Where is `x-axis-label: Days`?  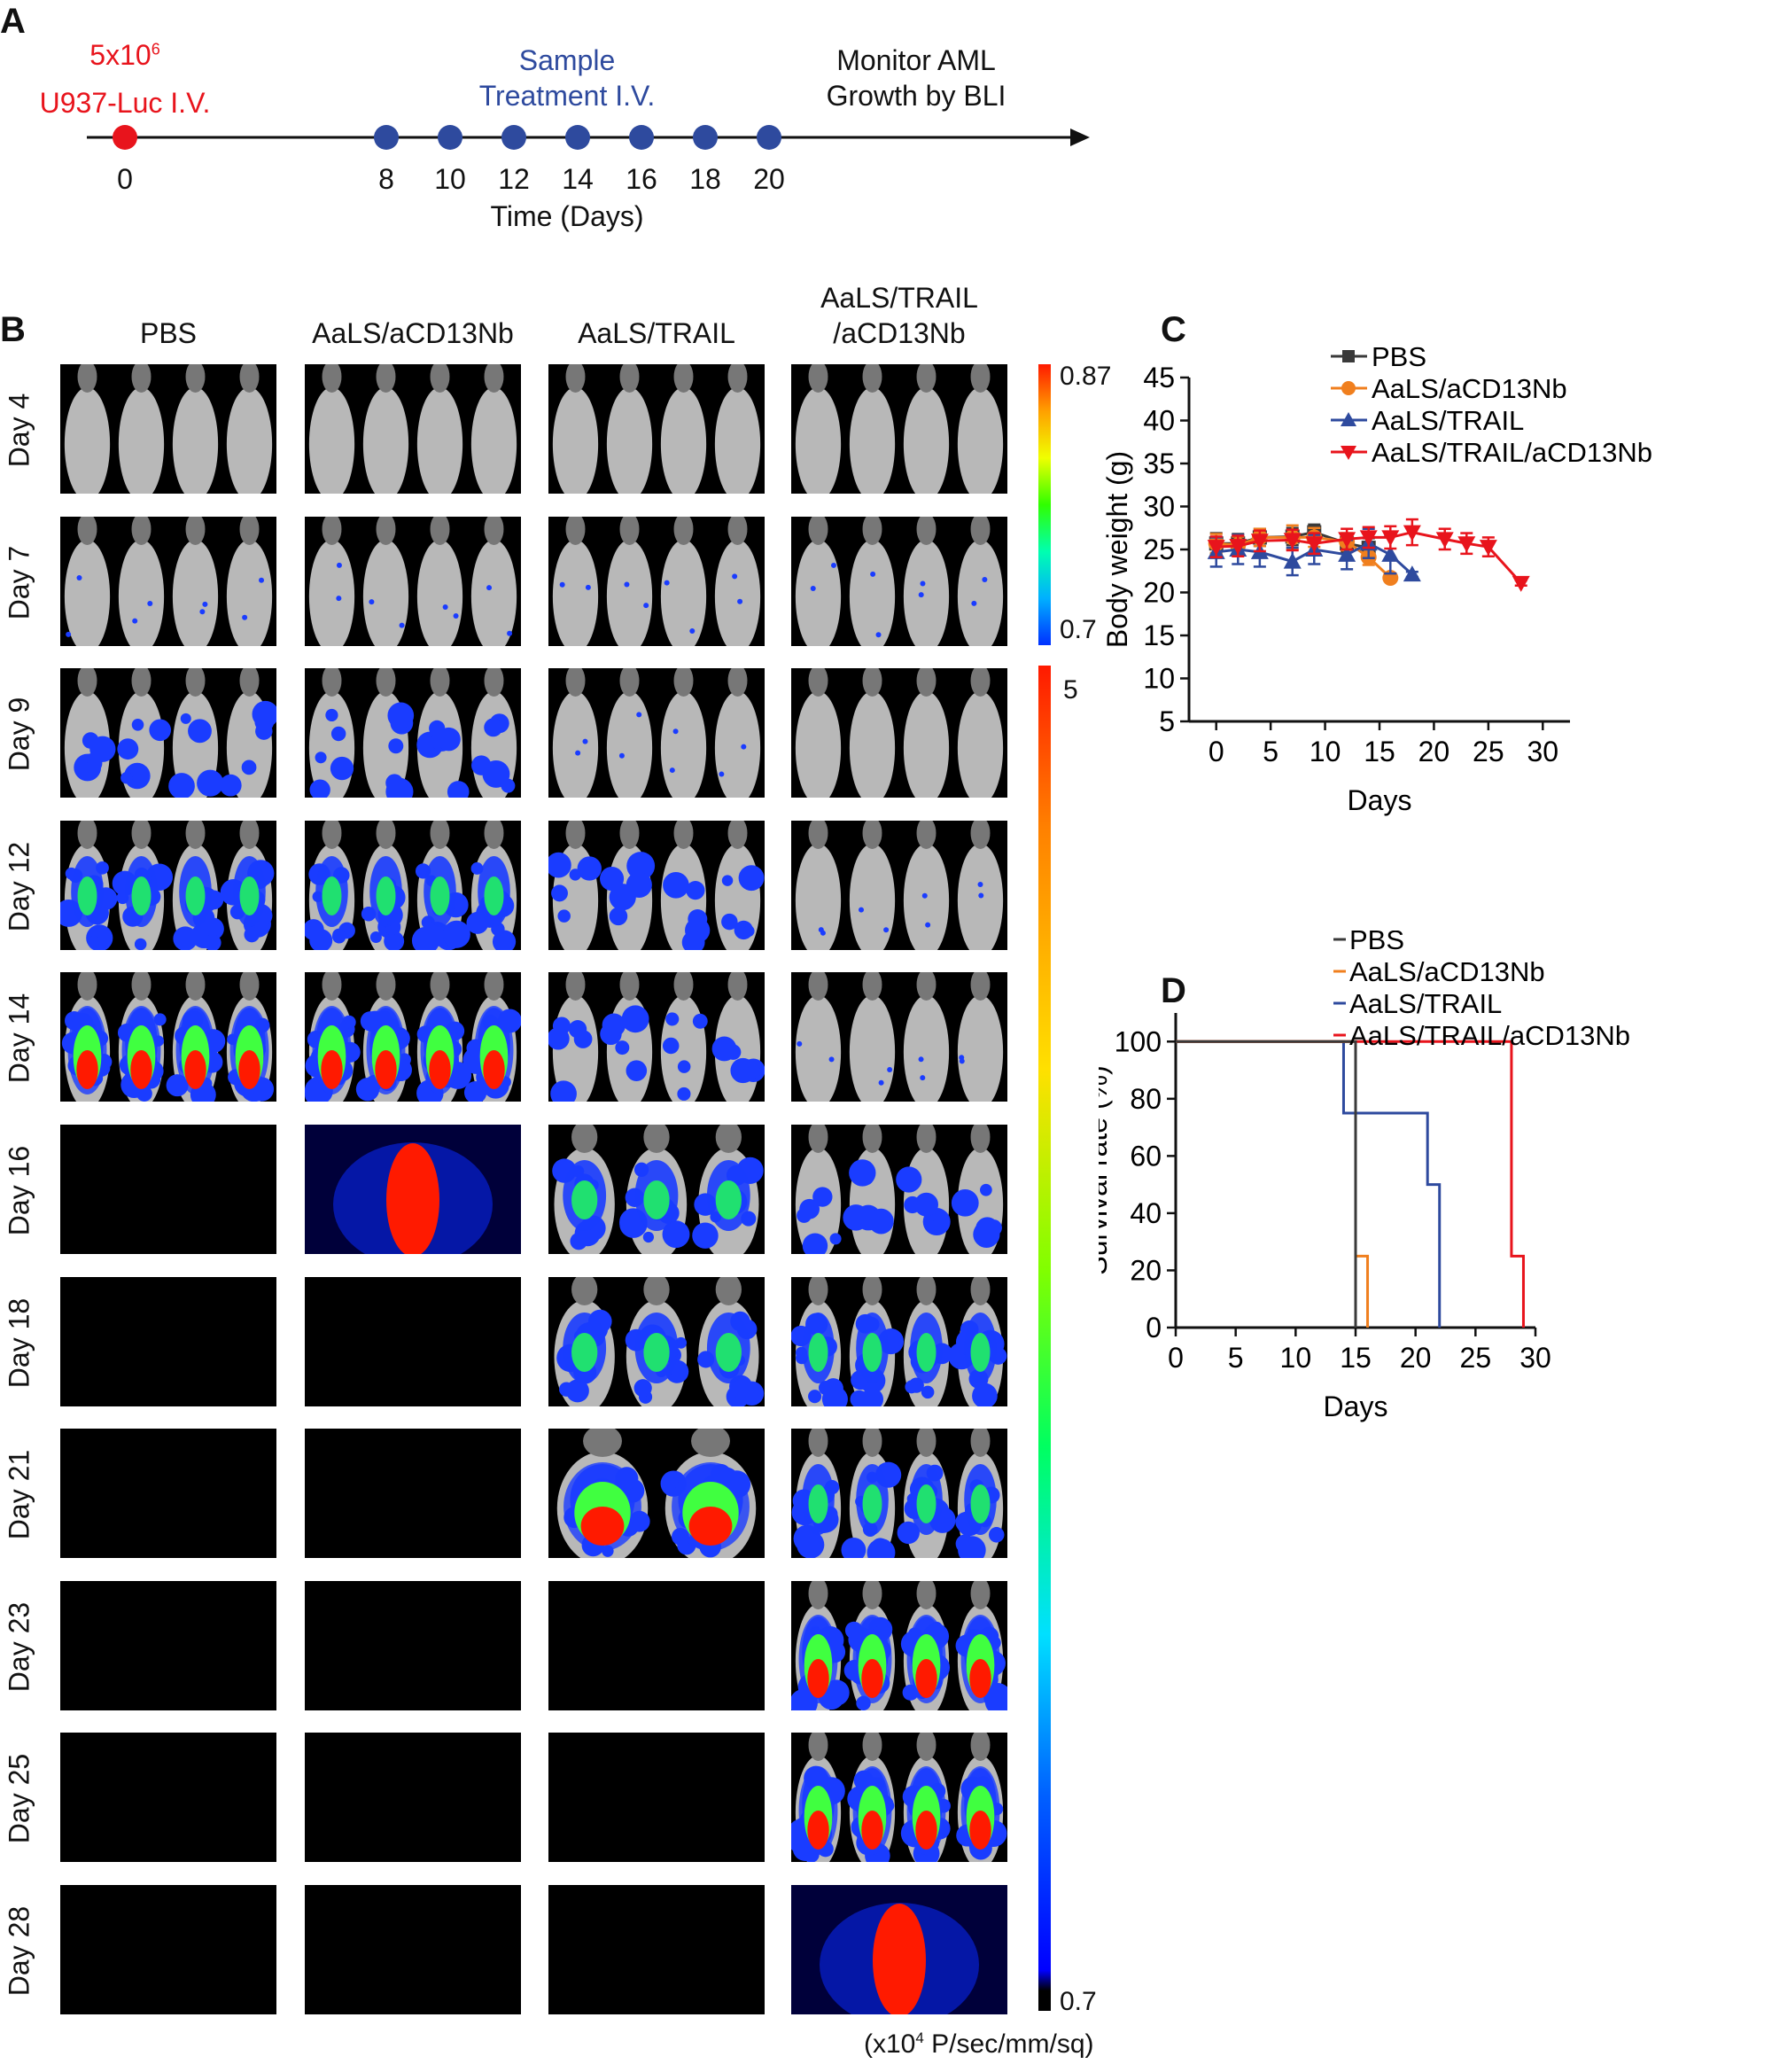
x-axis-label: Days is located at coordinates (1356, 1406).